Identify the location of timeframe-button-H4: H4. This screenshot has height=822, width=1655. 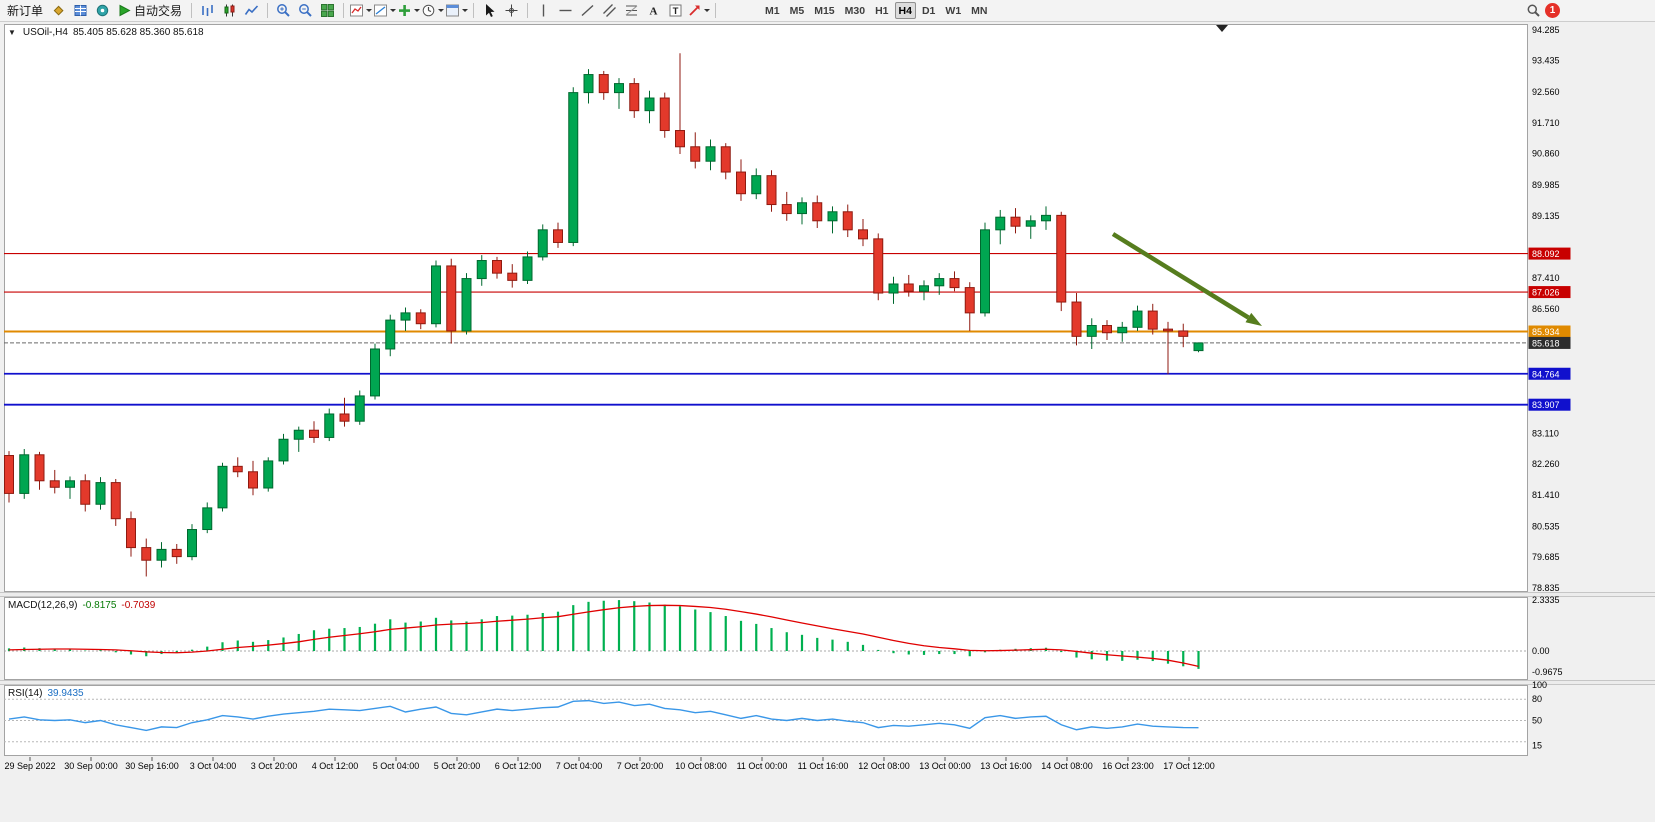
(905, 10).